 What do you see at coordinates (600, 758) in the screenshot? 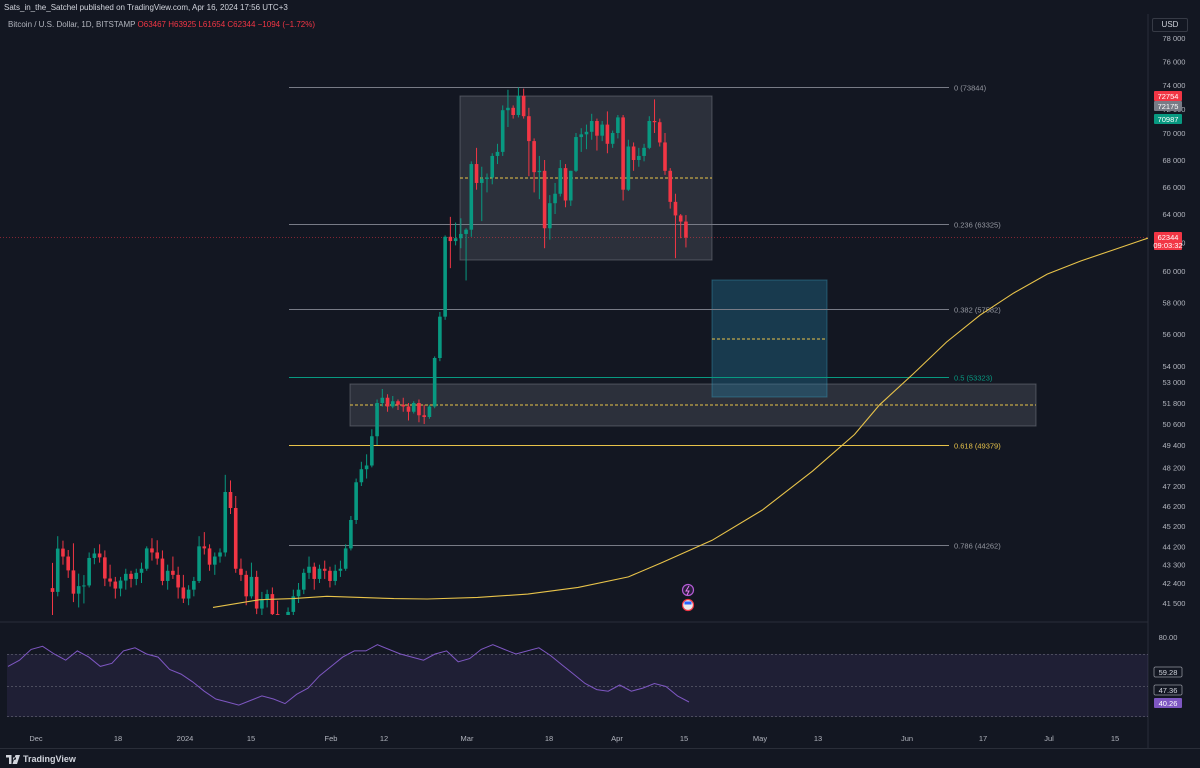
I see `time-axis-bar: TradingView` at bounding box center [600, 758].